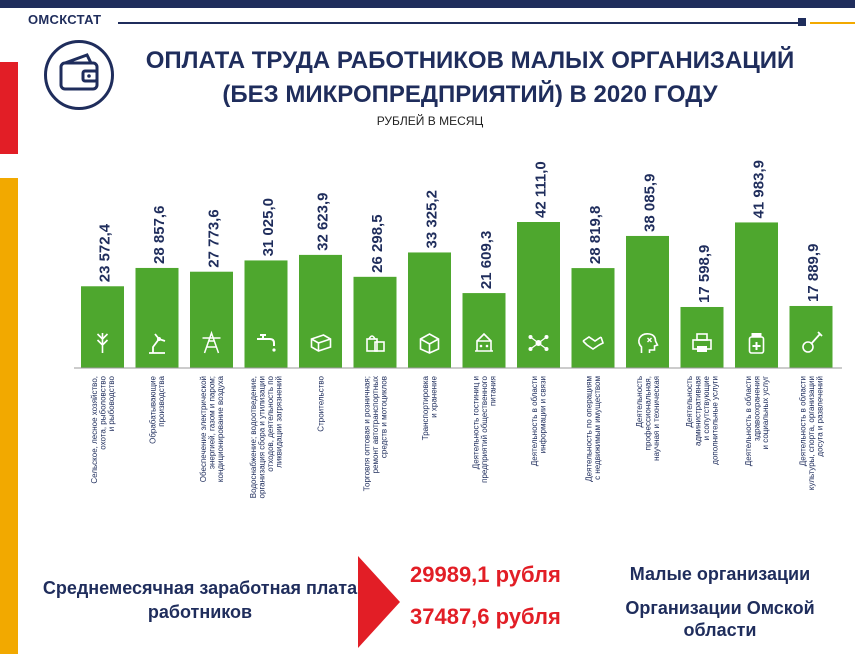  What do you see at coordinates (158, 409) in the screenshot?
I see `category-label-2: Обрабатывающиепроизводства` at bounding box center [158, 409].